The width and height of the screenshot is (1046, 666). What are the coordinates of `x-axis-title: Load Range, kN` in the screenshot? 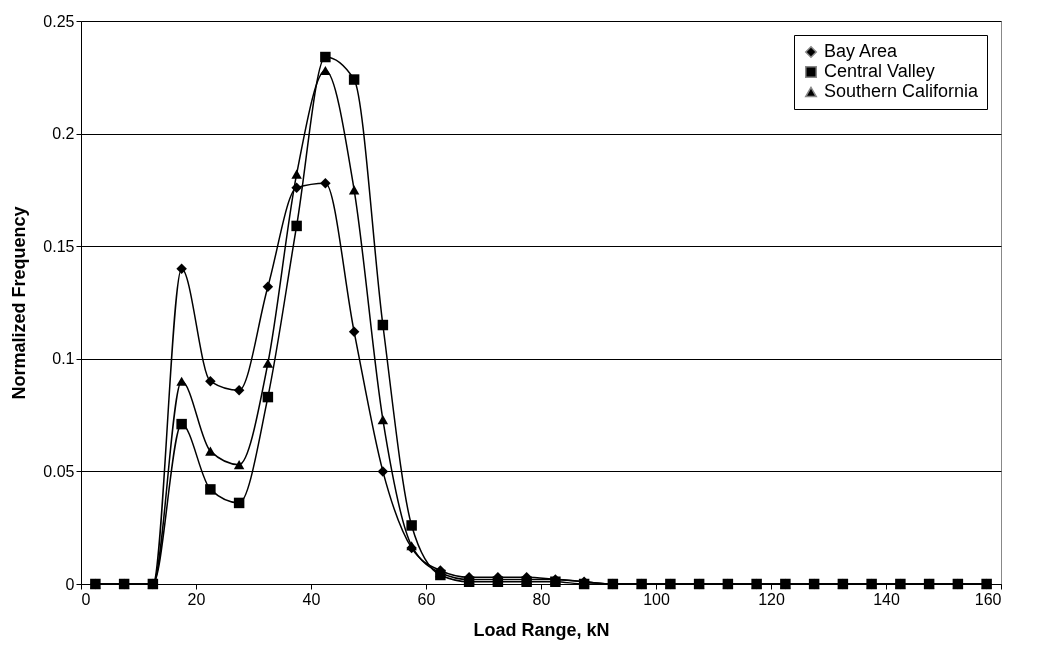 It's located at (541, 629).